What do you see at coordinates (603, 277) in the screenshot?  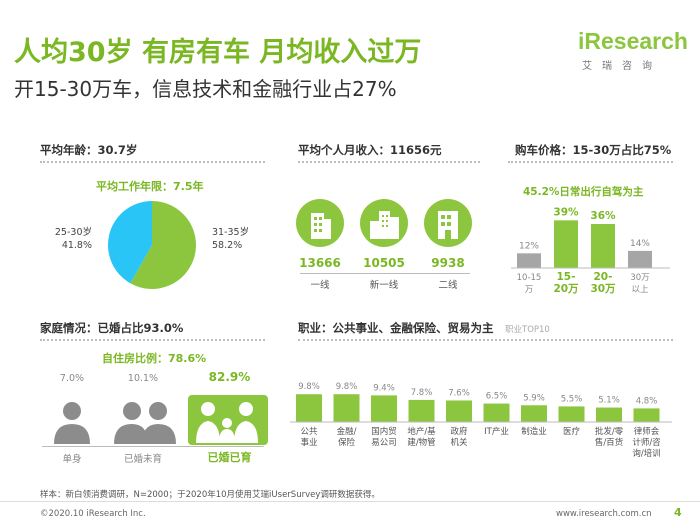 I see `bar-category-label: 20-` at bounding box center [603, 277].